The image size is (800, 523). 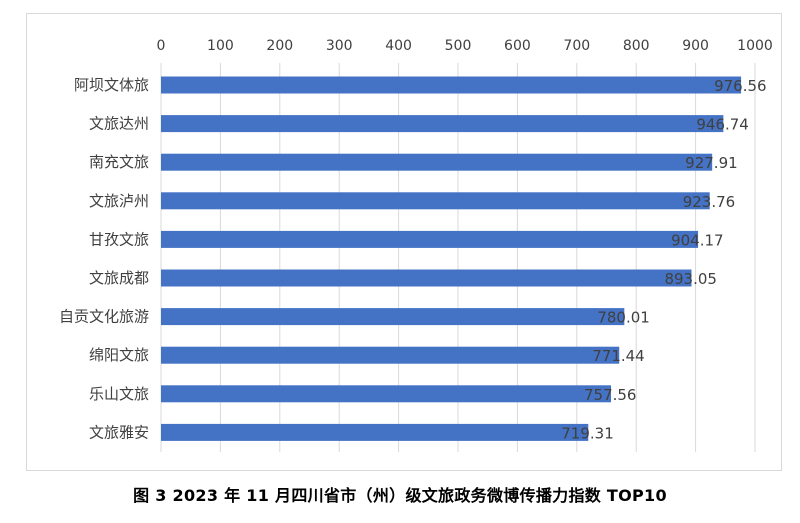 What do you see at coordinates (339, 46) in the screenshot?
I see `x-tick-label: 300` at bounding box center [339, 46].